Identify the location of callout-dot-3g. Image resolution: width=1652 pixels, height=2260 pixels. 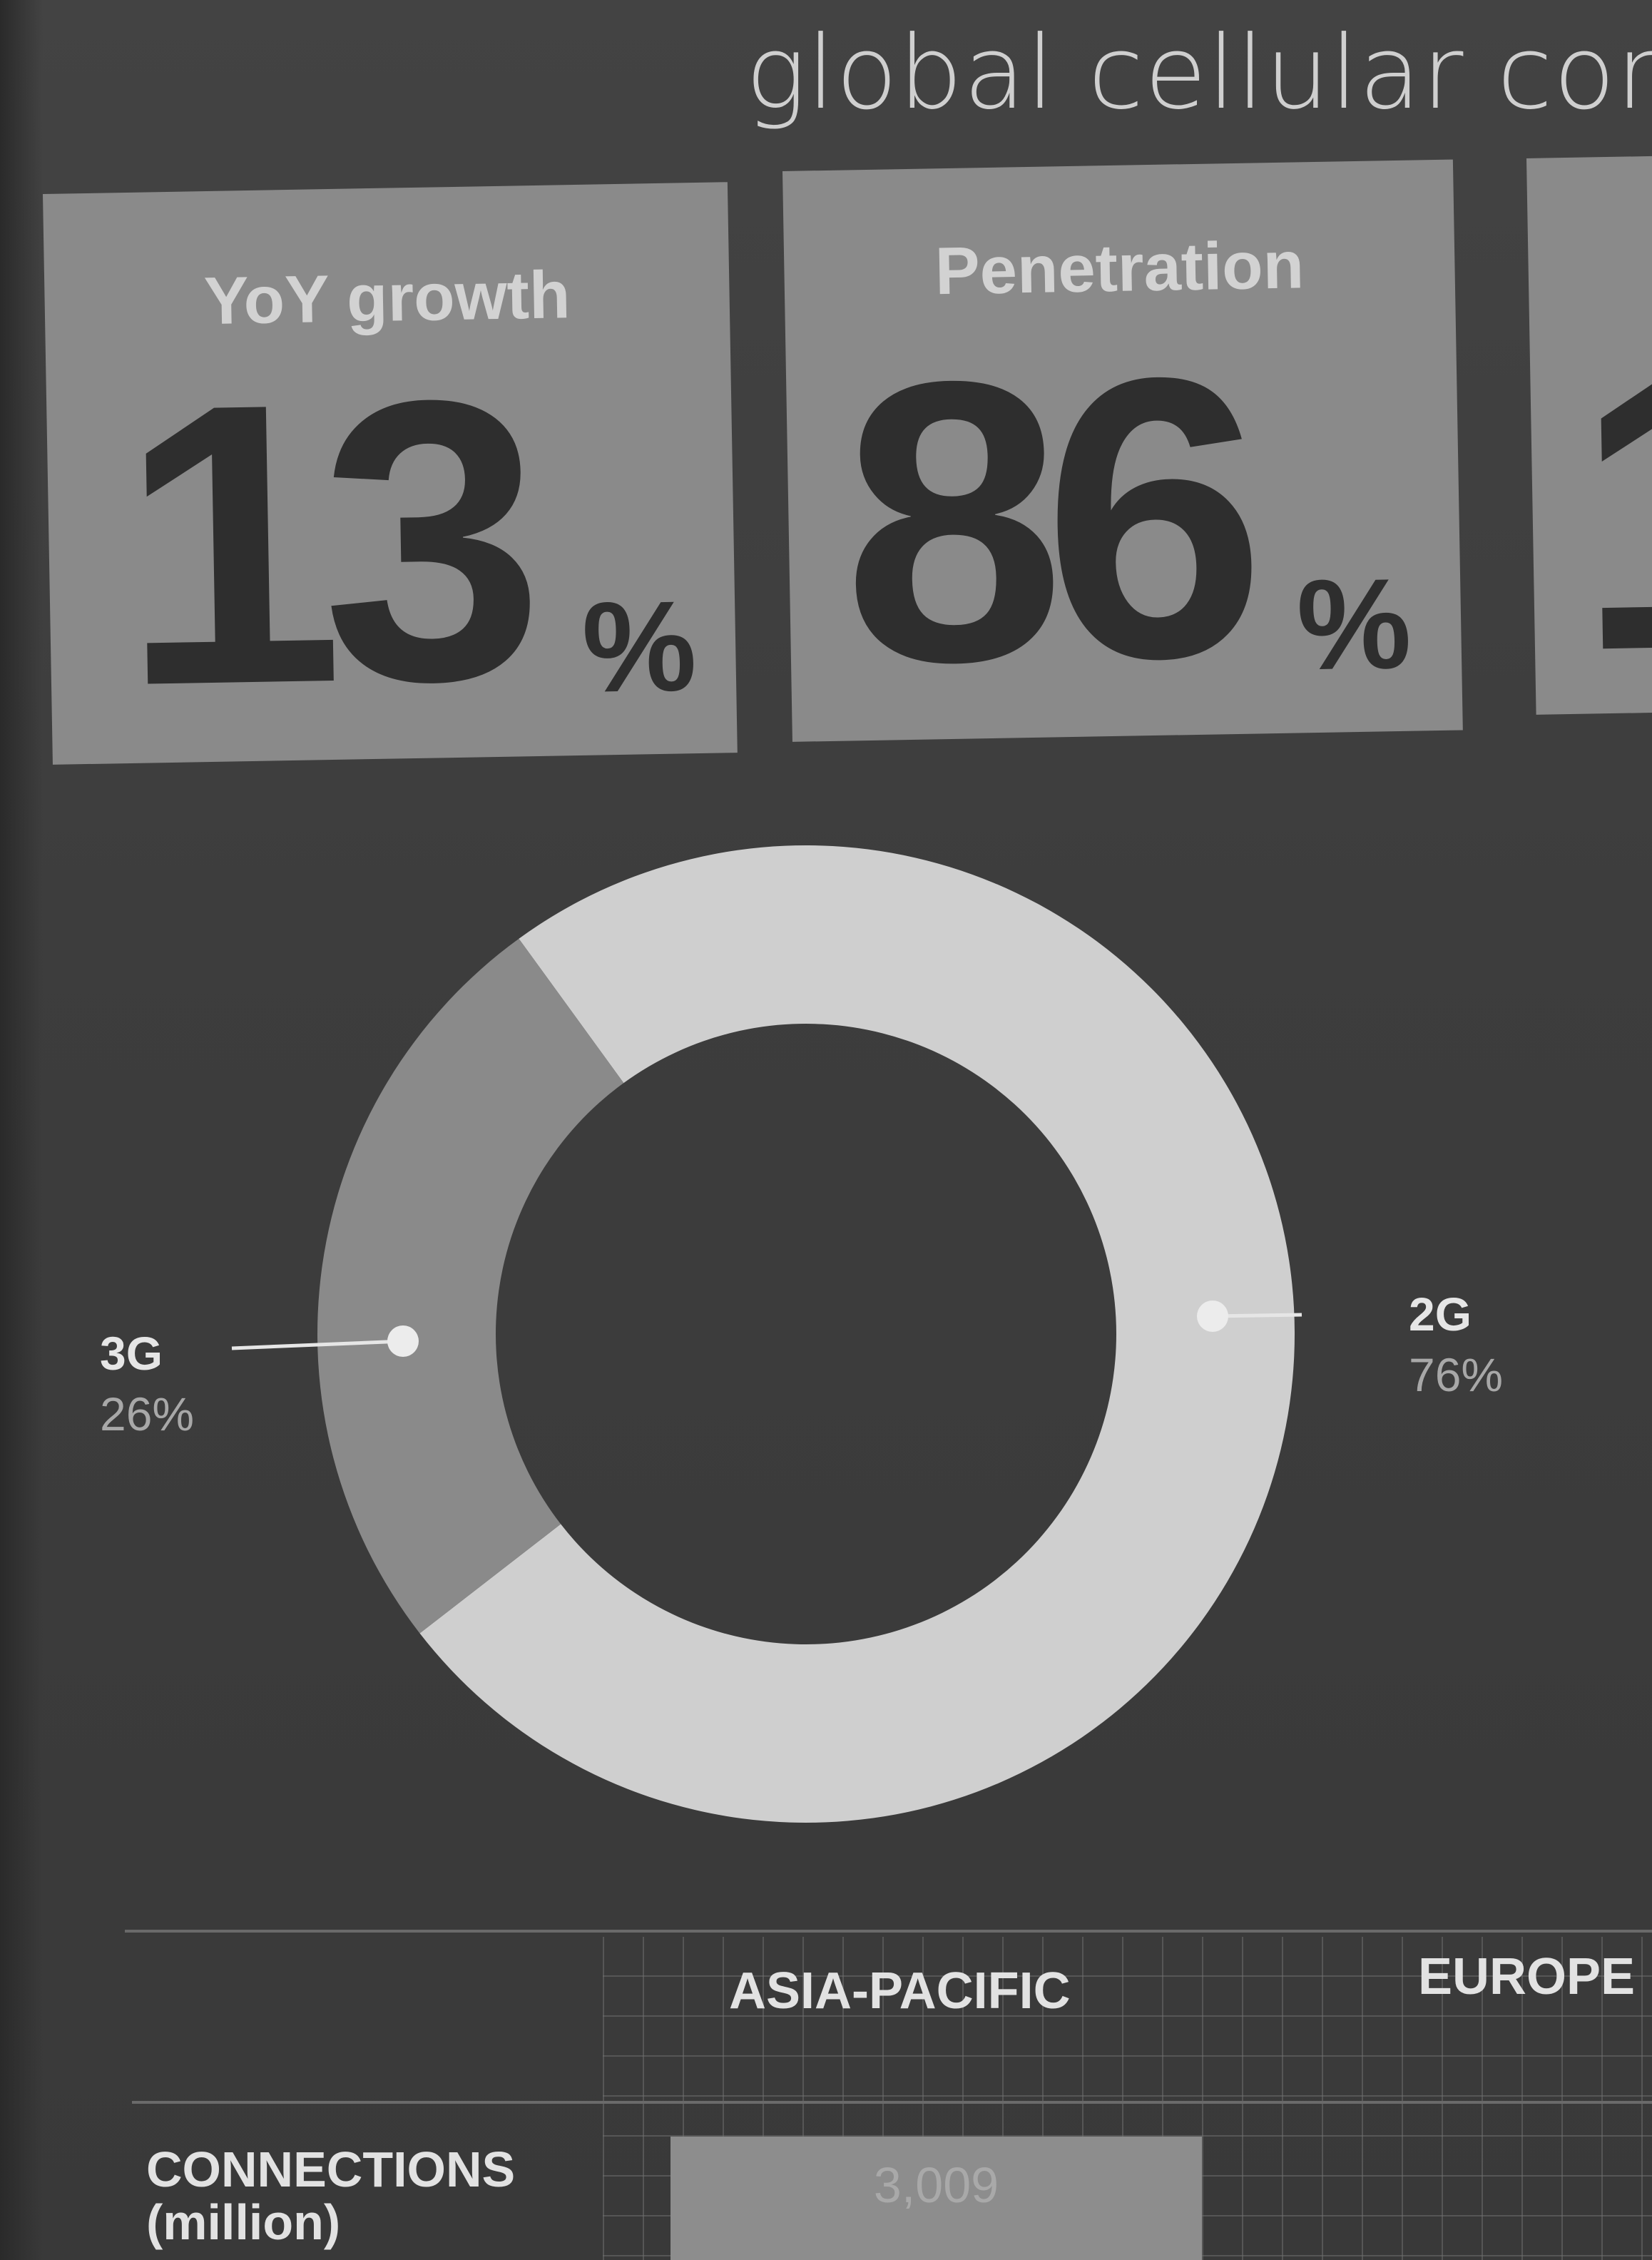
(403, 1341).